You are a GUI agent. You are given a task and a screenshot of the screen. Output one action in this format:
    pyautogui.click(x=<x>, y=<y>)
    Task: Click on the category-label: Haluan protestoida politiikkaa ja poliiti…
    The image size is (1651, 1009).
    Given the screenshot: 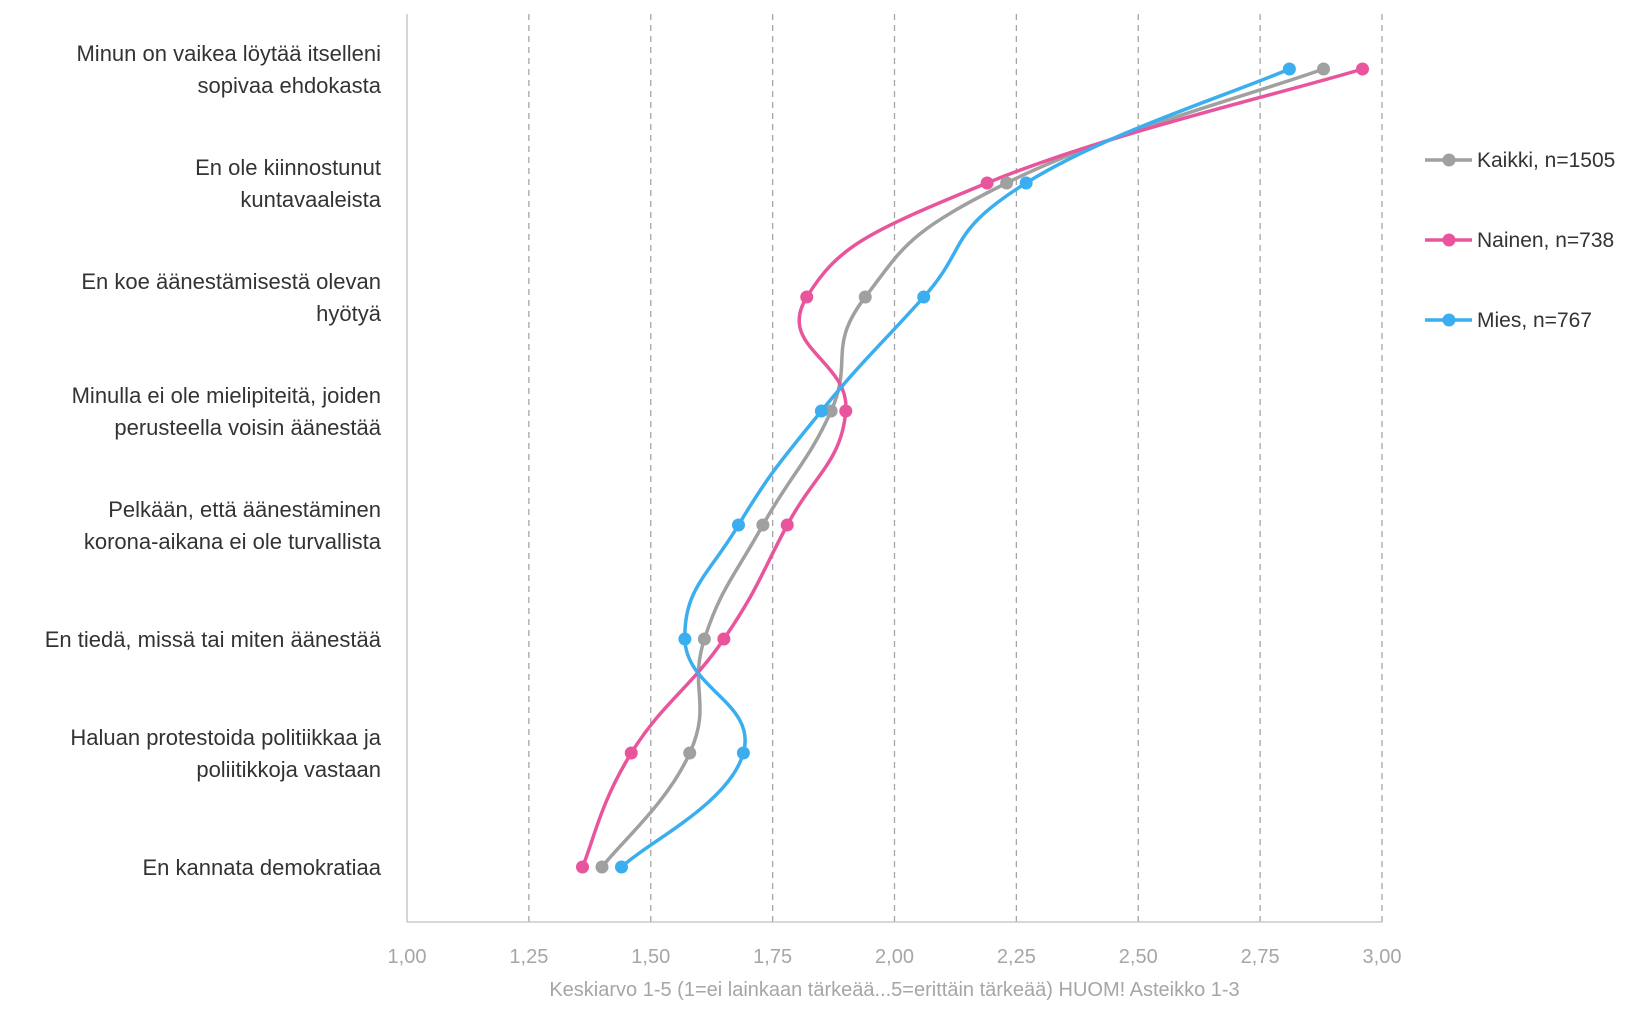 What is the action you would take?
    pyautogui.click(x=225, y=753)
    